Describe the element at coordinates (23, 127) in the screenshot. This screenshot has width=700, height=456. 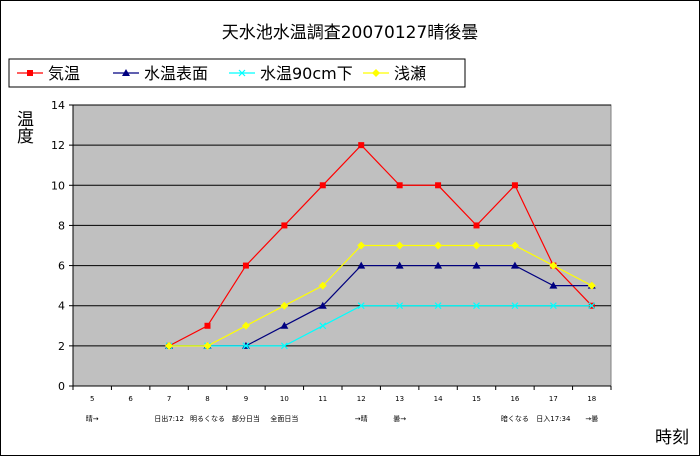
I see `y-axis-label: 温度` at that location.